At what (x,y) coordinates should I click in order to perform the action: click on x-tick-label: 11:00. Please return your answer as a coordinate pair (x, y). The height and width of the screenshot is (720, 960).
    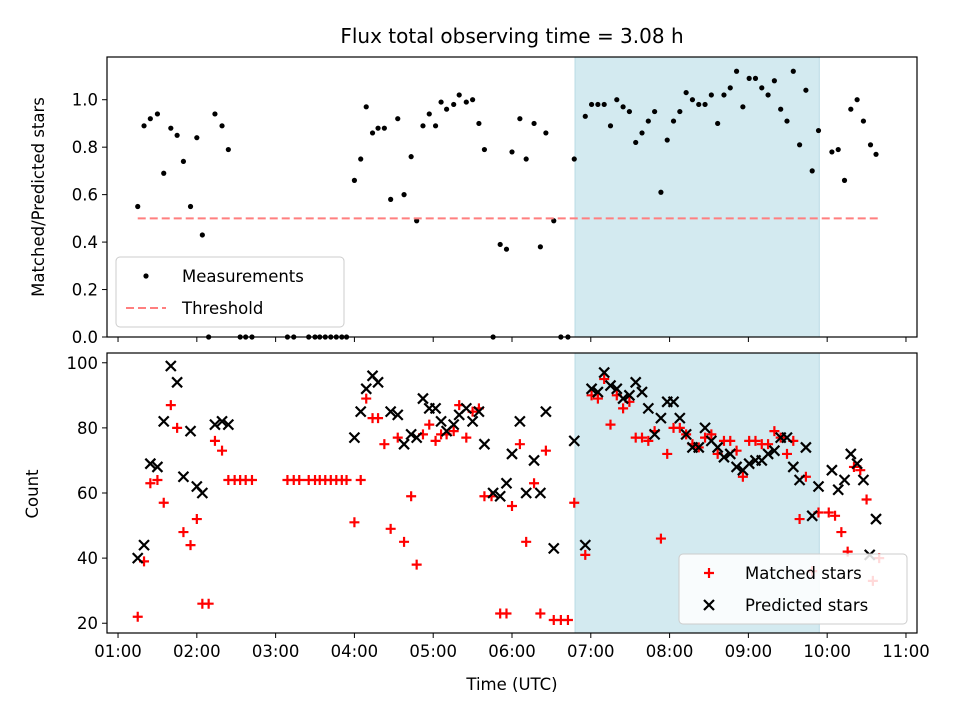
    Looking at the image, I should click on (906, 651).